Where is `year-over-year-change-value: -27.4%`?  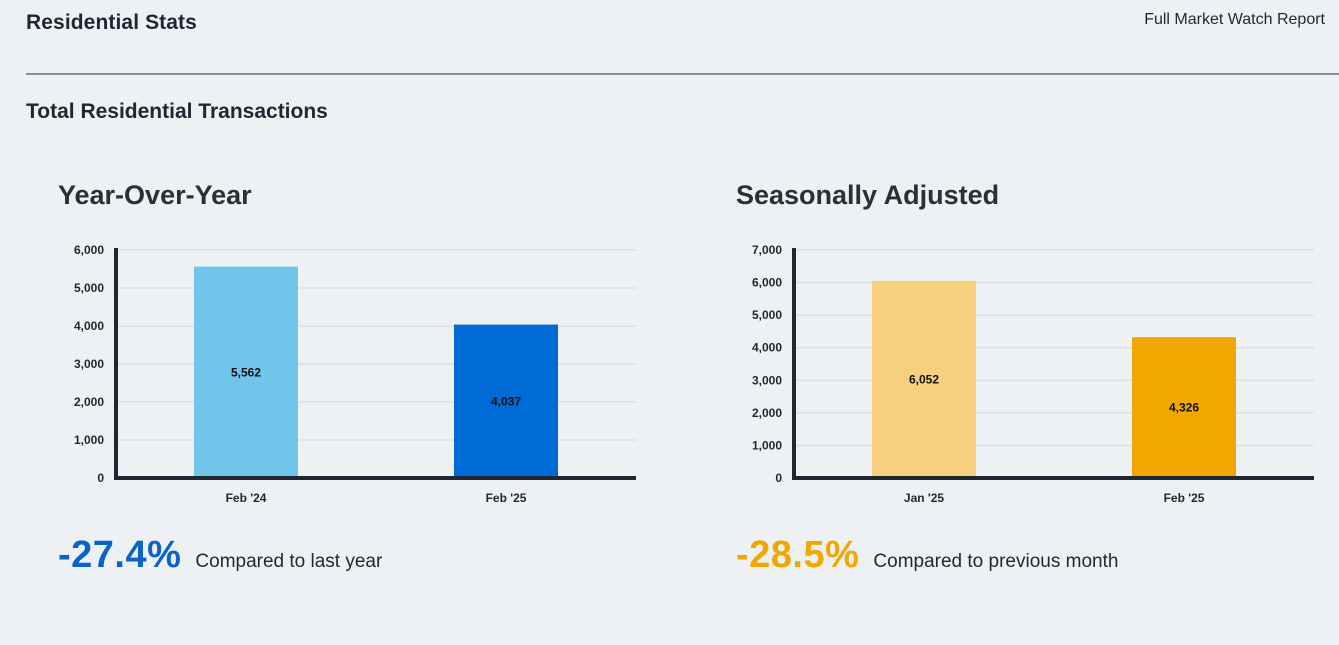 year-over-year-change-value: -27.4% is located at coordinates (120, 555).